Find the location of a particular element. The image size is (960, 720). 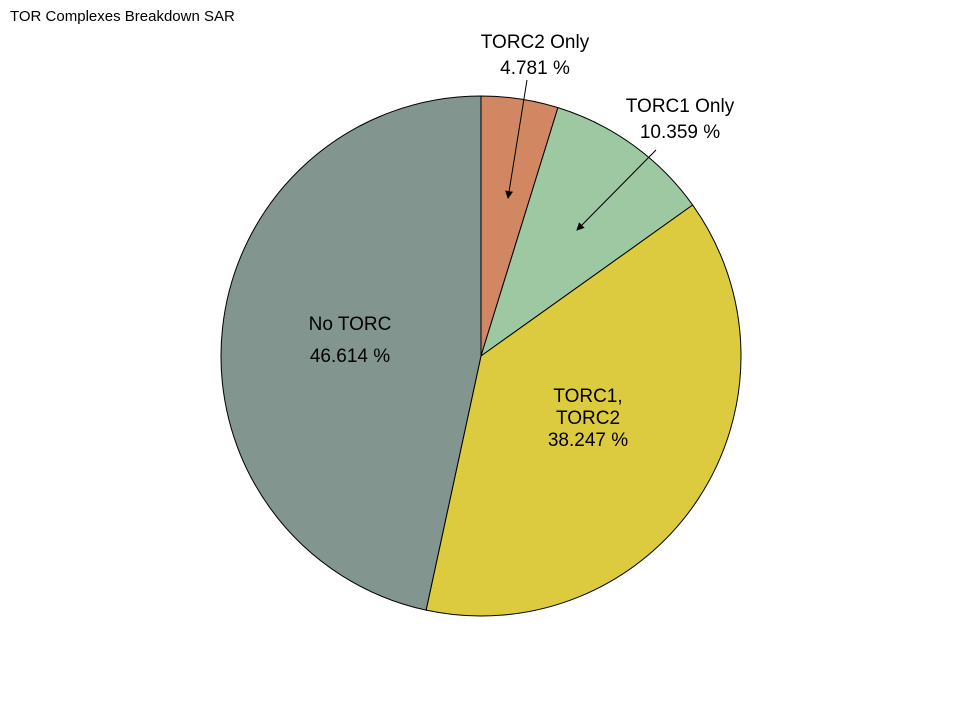

slice-label-torc1-only: TORC1 Only is located at coordinates (680, 106).